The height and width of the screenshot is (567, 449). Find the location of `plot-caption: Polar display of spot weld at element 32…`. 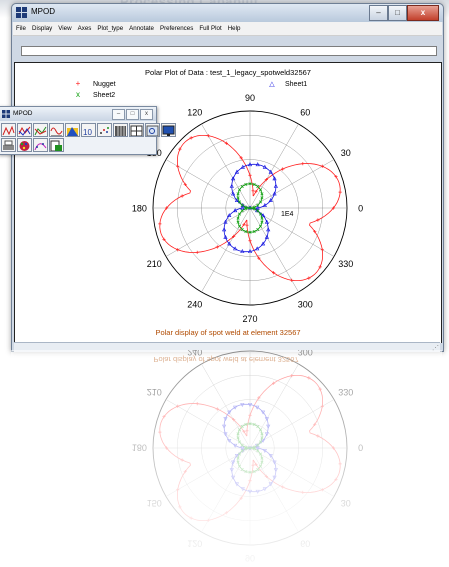

plot-caption: Polar display of spot weld at element 32… is located at coordinates (227, 332).